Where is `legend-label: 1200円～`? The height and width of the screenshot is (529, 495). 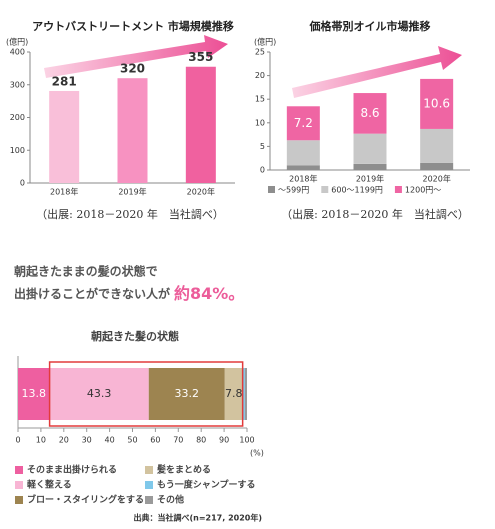
legend-label: 1200円～ is located at coordinates (423, 190).